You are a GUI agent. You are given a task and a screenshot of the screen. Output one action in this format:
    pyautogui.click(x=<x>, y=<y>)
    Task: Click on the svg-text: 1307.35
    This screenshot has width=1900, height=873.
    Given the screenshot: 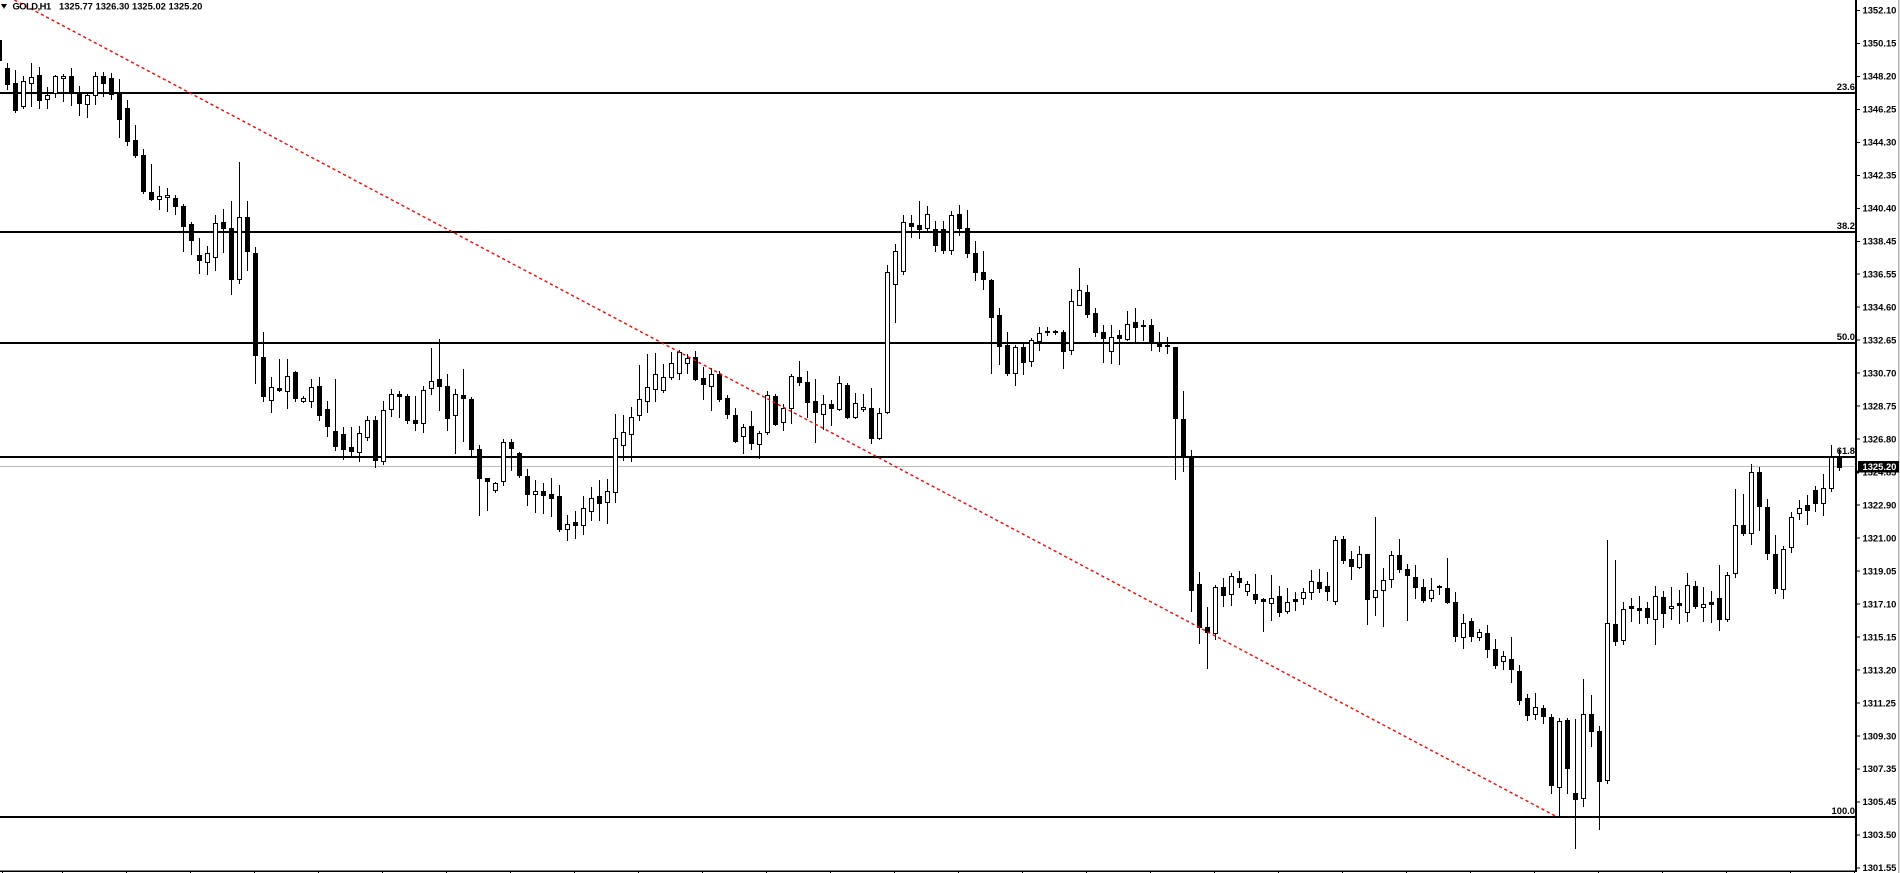 What is the action you would take?
    pyautogui.click(x=1880, y=768)
    